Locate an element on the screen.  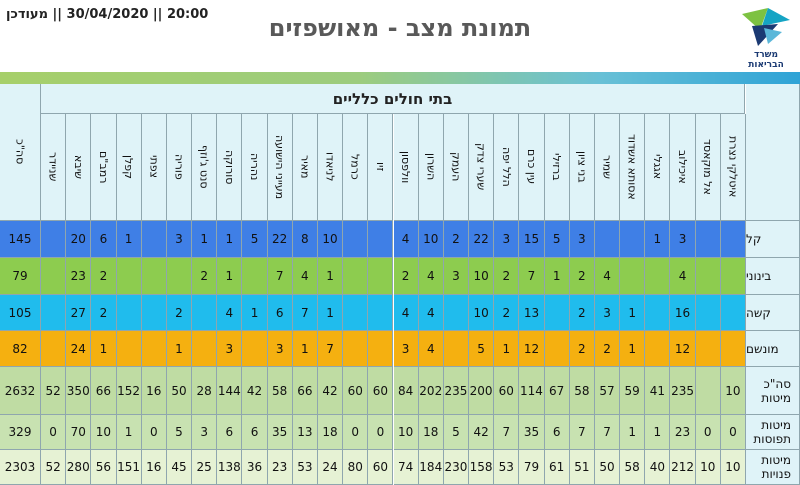
hospital-name: סורוקה is located at coordinates (229, 167).